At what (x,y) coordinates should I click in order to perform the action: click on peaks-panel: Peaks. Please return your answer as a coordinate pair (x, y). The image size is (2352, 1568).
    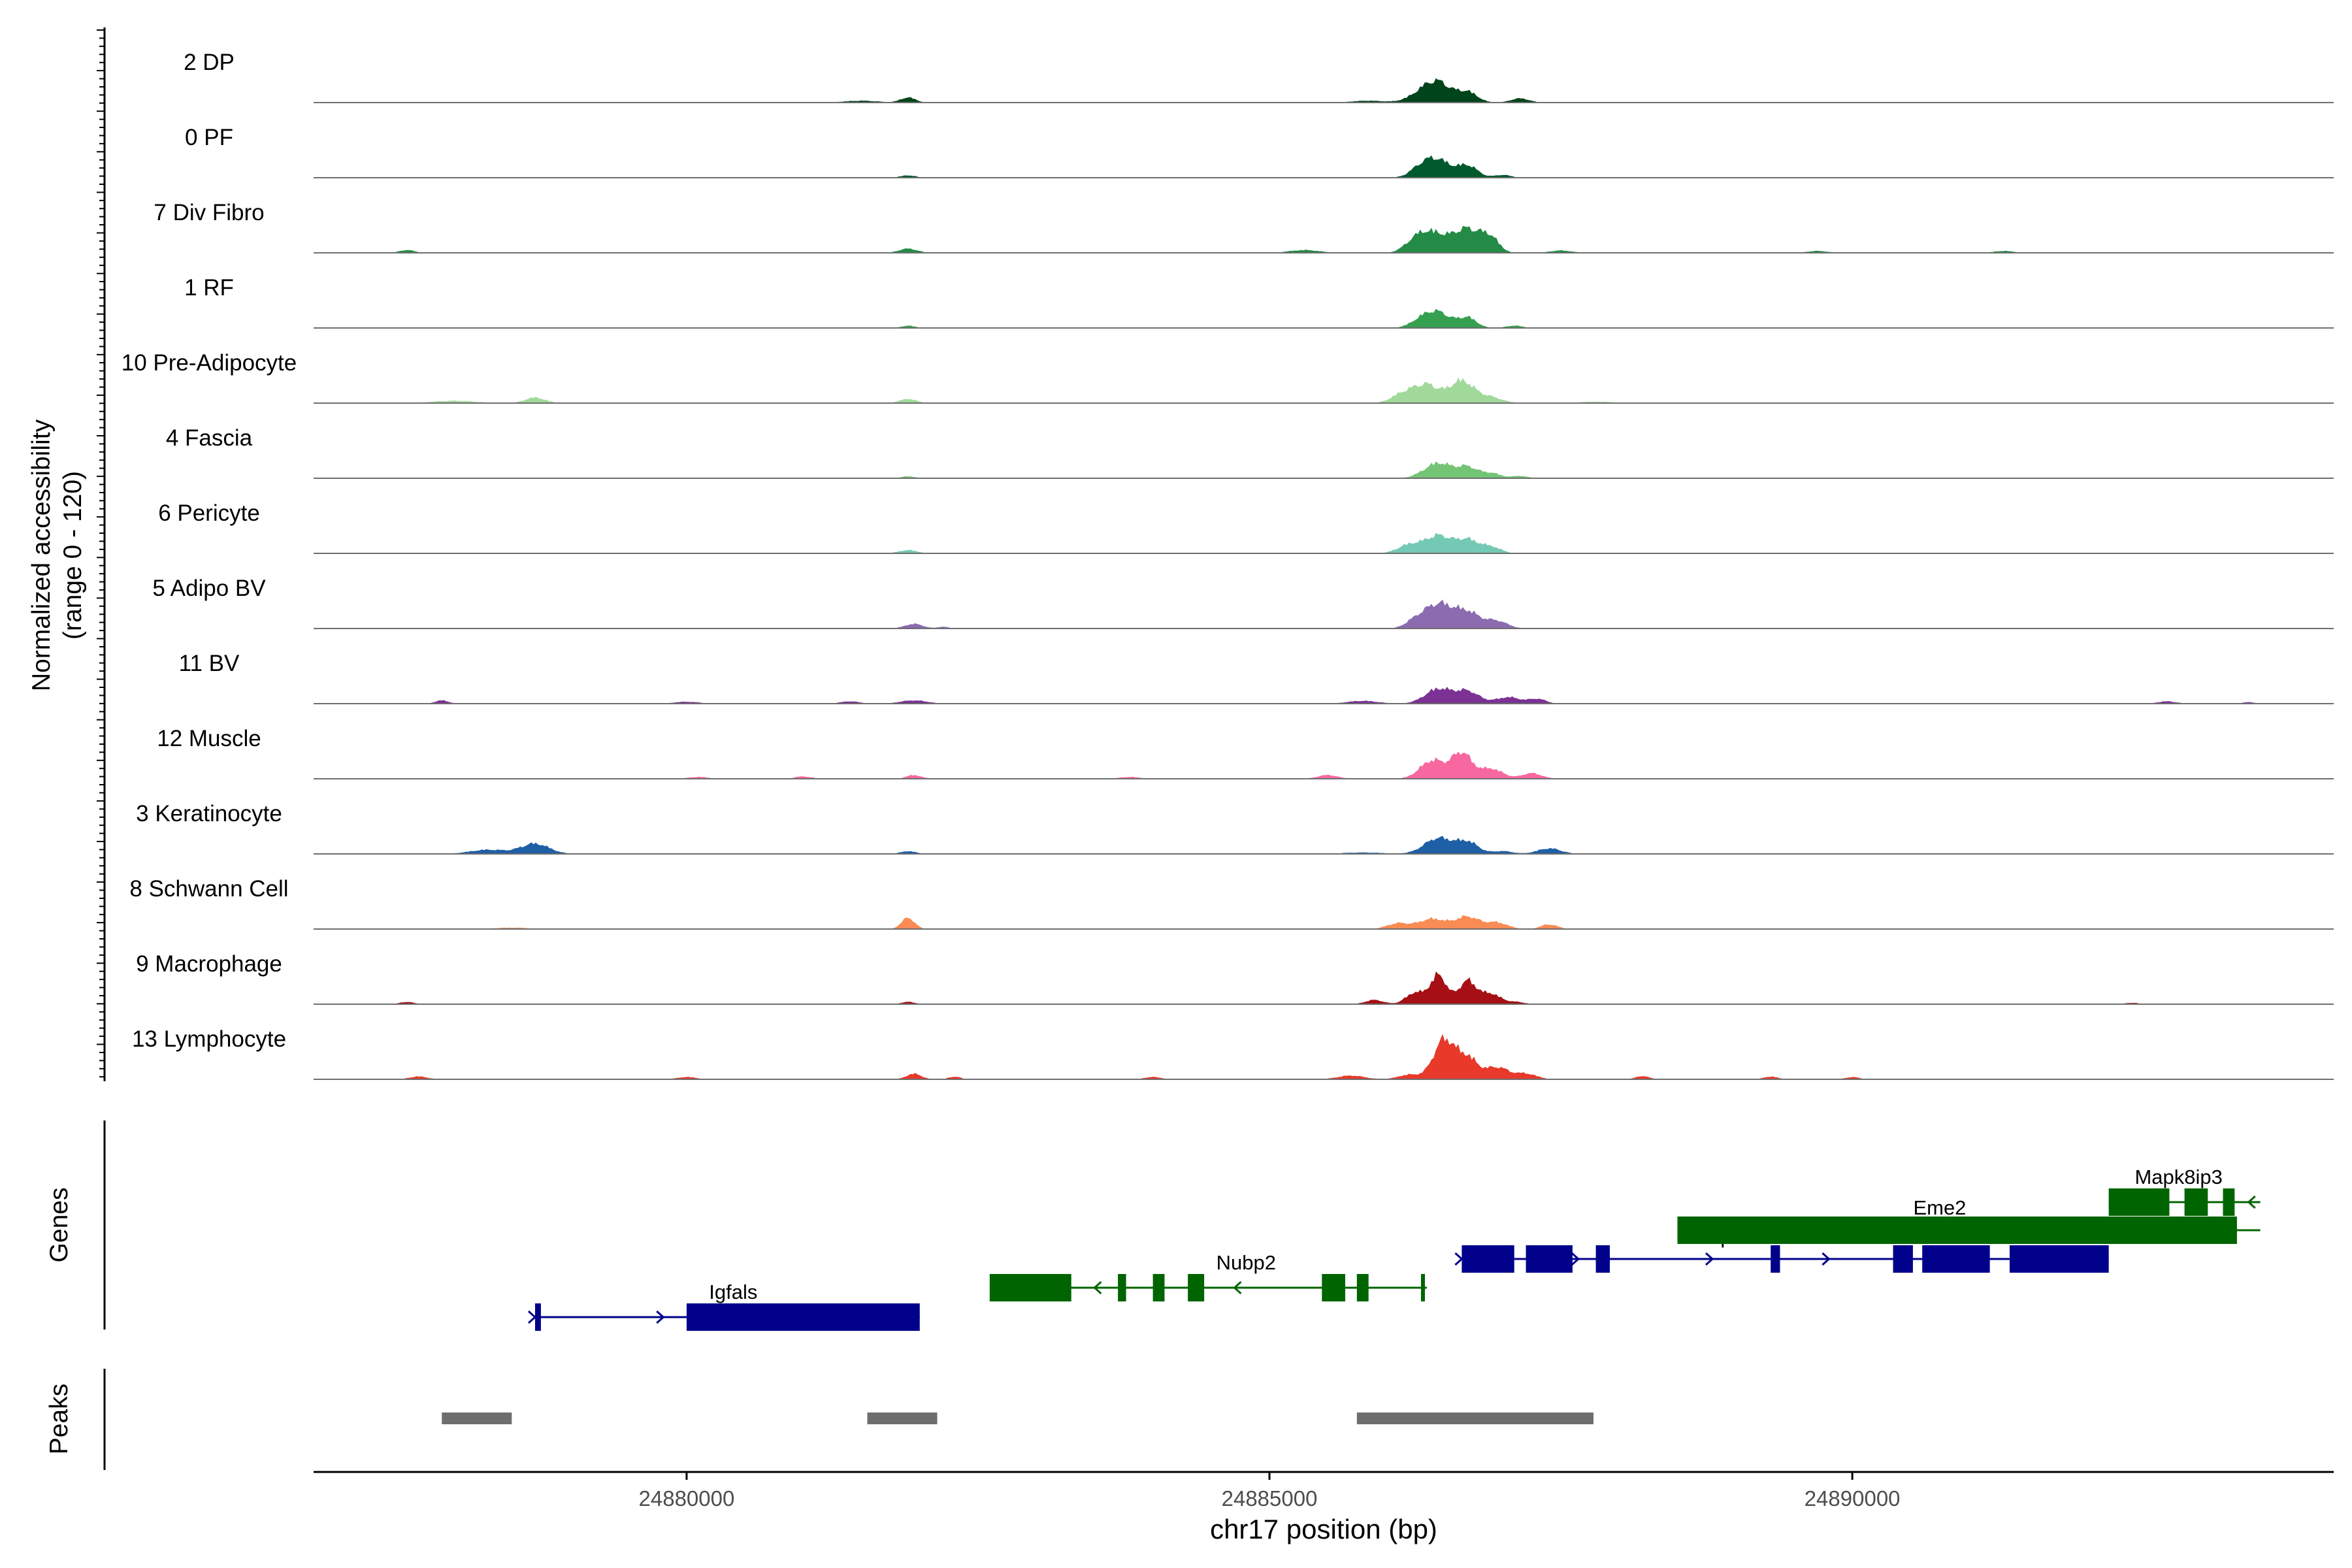
    Looking at the image, I should click on (819, 1419).